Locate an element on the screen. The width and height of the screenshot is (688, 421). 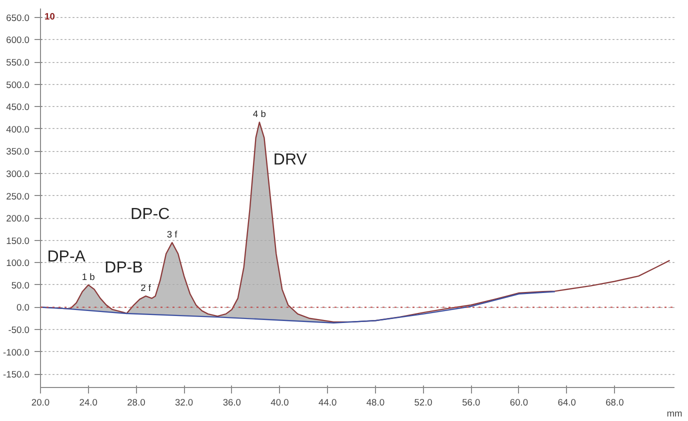
annotation: 4 b is located at coordinates (259, 114).